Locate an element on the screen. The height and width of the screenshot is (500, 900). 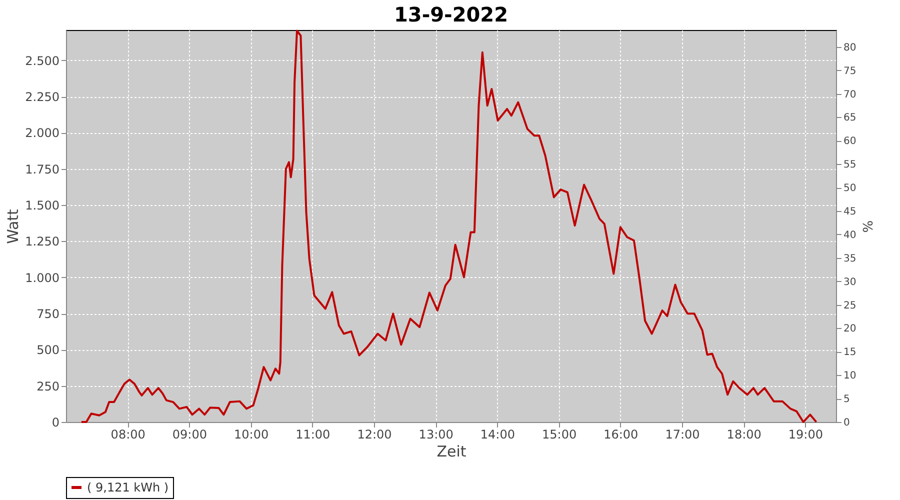
x-tick-label: 17:00 is located at coordinates (682, 435).